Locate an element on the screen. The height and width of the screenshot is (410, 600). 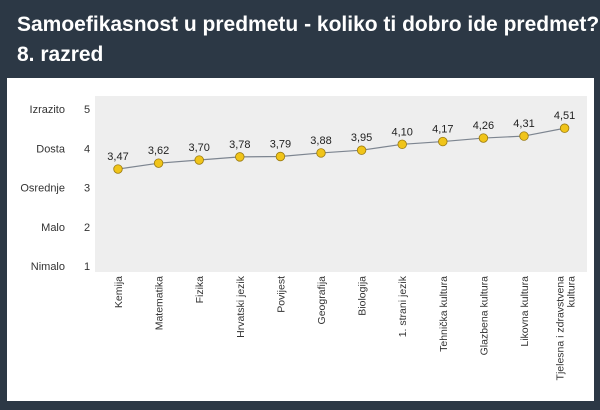
x-tick-label: Matematika is located at coordinates (160, 303).